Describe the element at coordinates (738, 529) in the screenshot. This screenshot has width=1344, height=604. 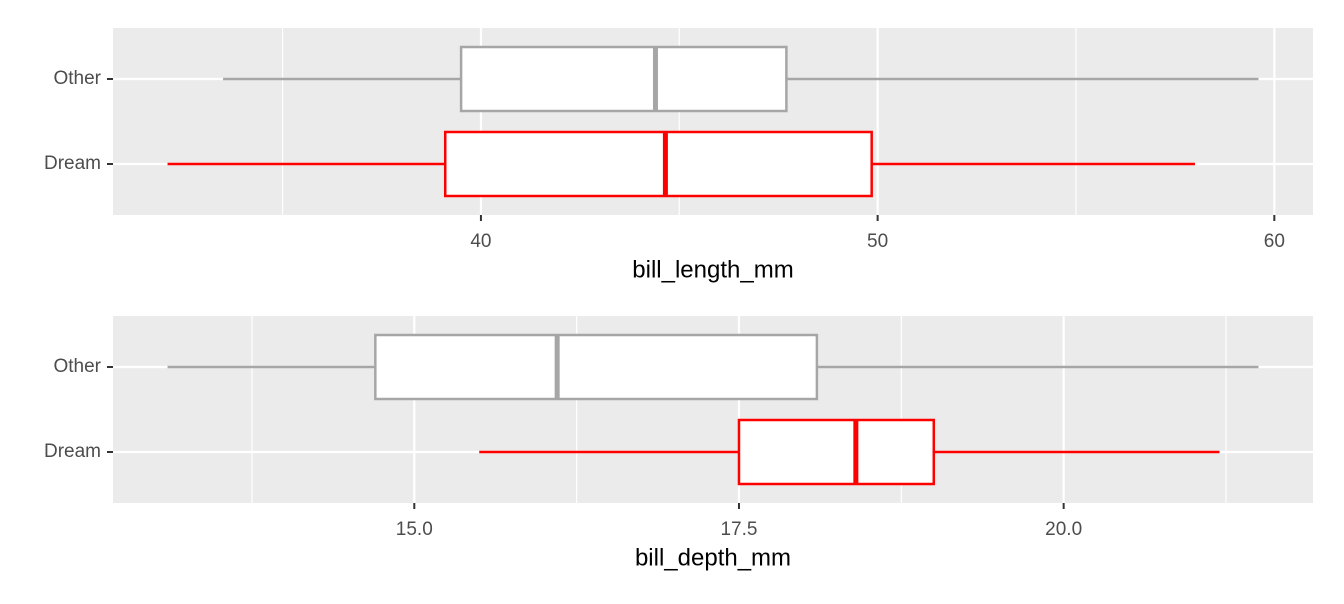
I see `x-tick-label: 17.5` at that location.